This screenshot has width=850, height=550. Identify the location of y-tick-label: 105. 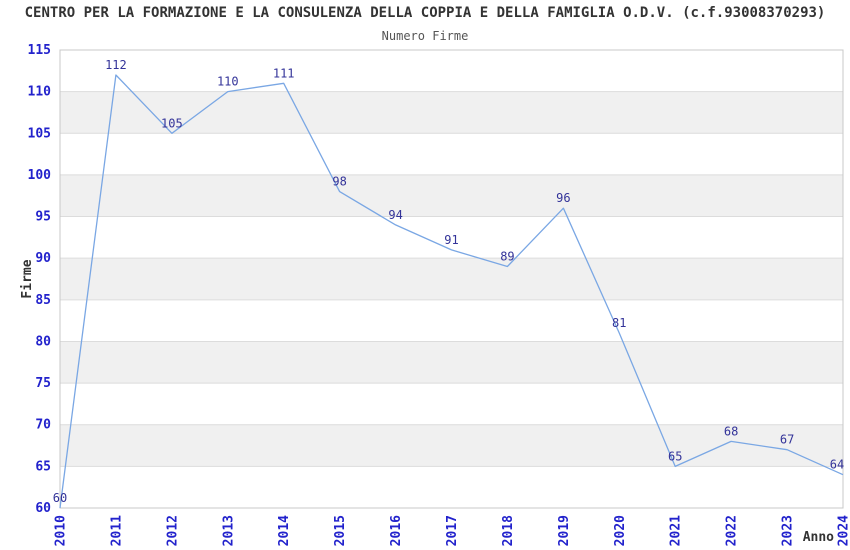
(39, 133).